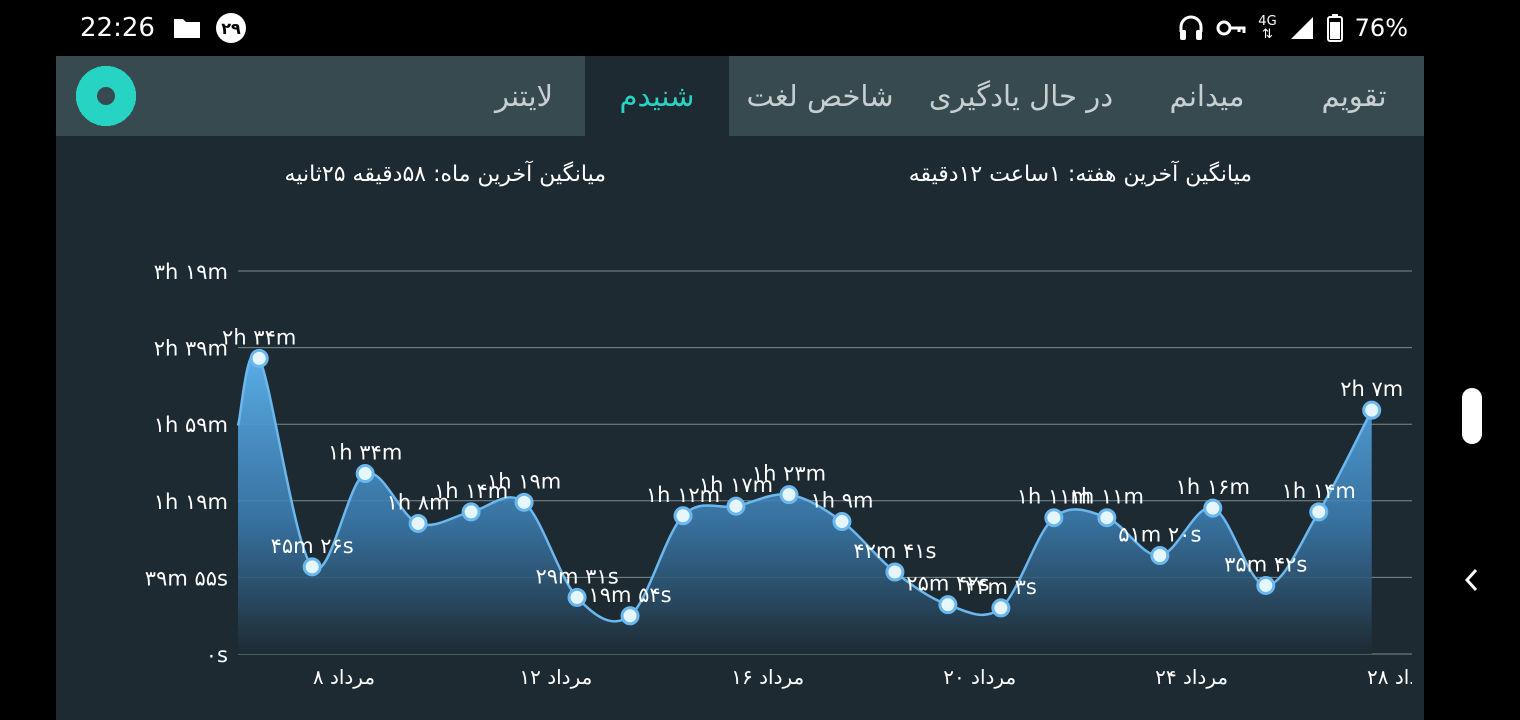 The image size is (1520, 720). I want to click on tab-calendar: تقویم, so click(1354, 96).